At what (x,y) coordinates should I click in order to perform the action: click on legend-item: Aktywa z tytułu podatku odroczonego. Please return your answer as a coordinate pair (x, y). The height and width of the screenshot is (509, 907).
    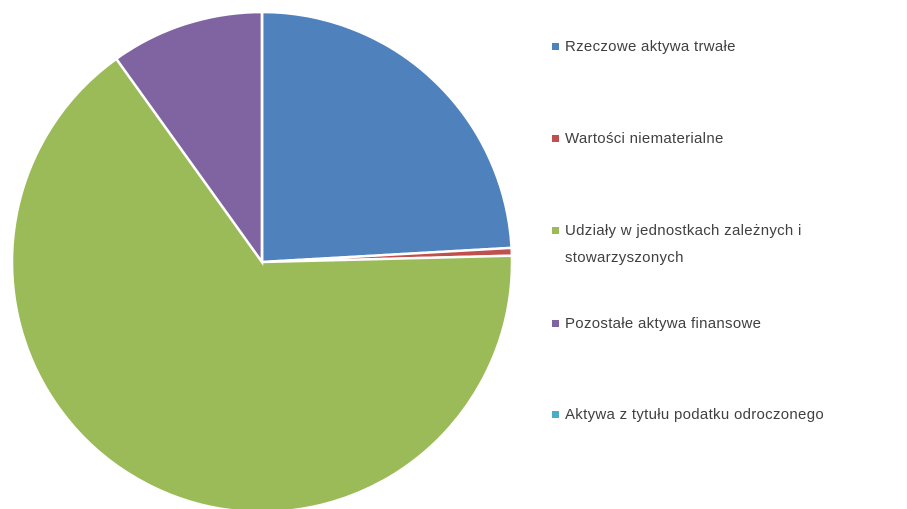
    Looking at the image, I should click on (727, 414).